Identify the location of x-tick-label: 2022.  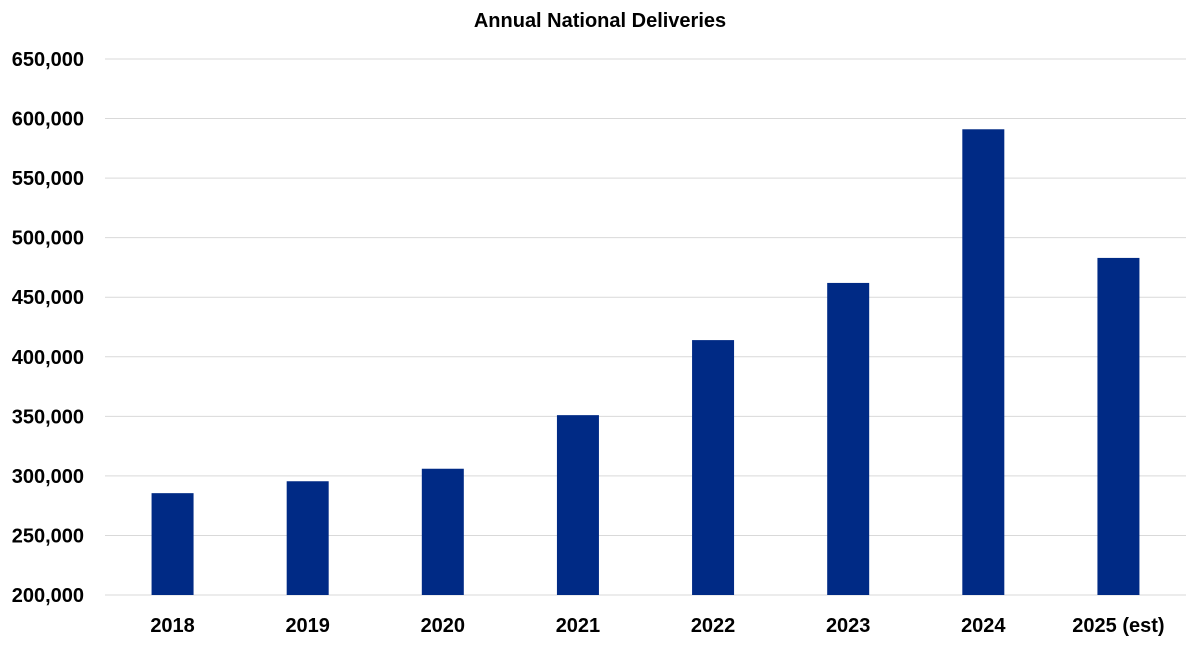
(713, 626).